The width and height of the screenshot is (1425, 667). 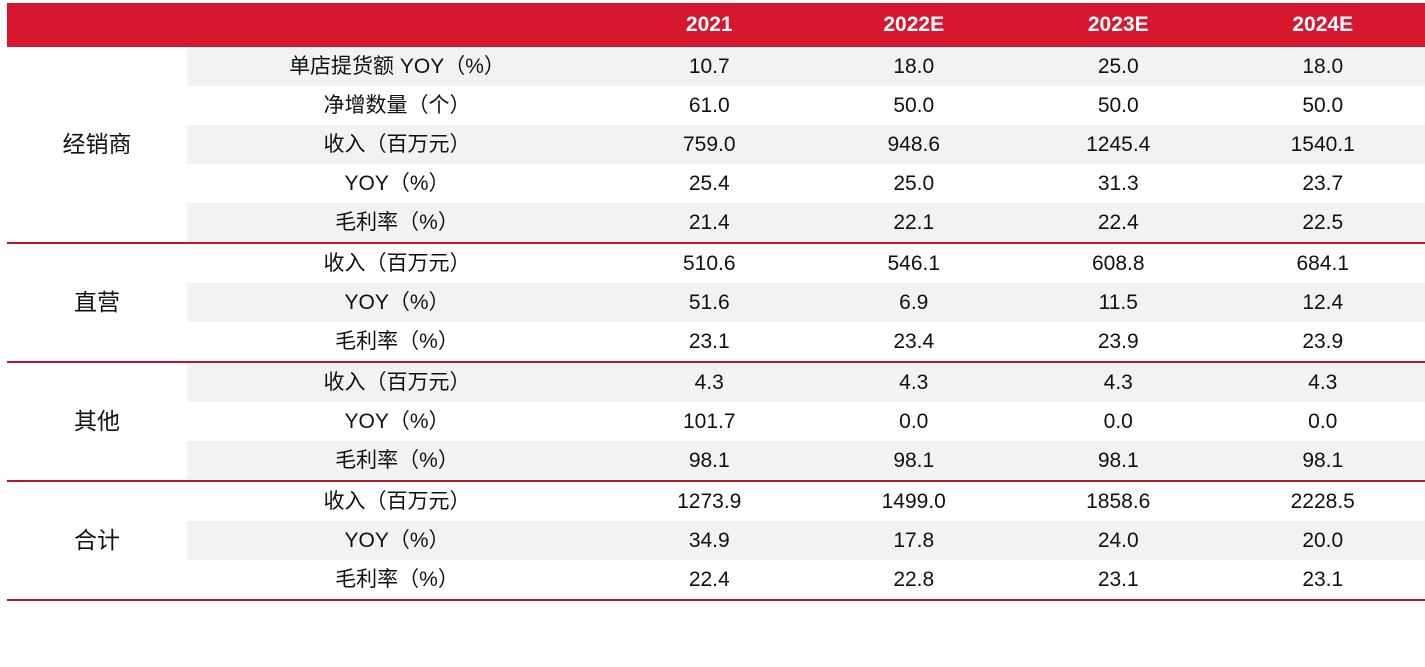 I want to click on value-cell: 510.6, so click(x=709, y=263).